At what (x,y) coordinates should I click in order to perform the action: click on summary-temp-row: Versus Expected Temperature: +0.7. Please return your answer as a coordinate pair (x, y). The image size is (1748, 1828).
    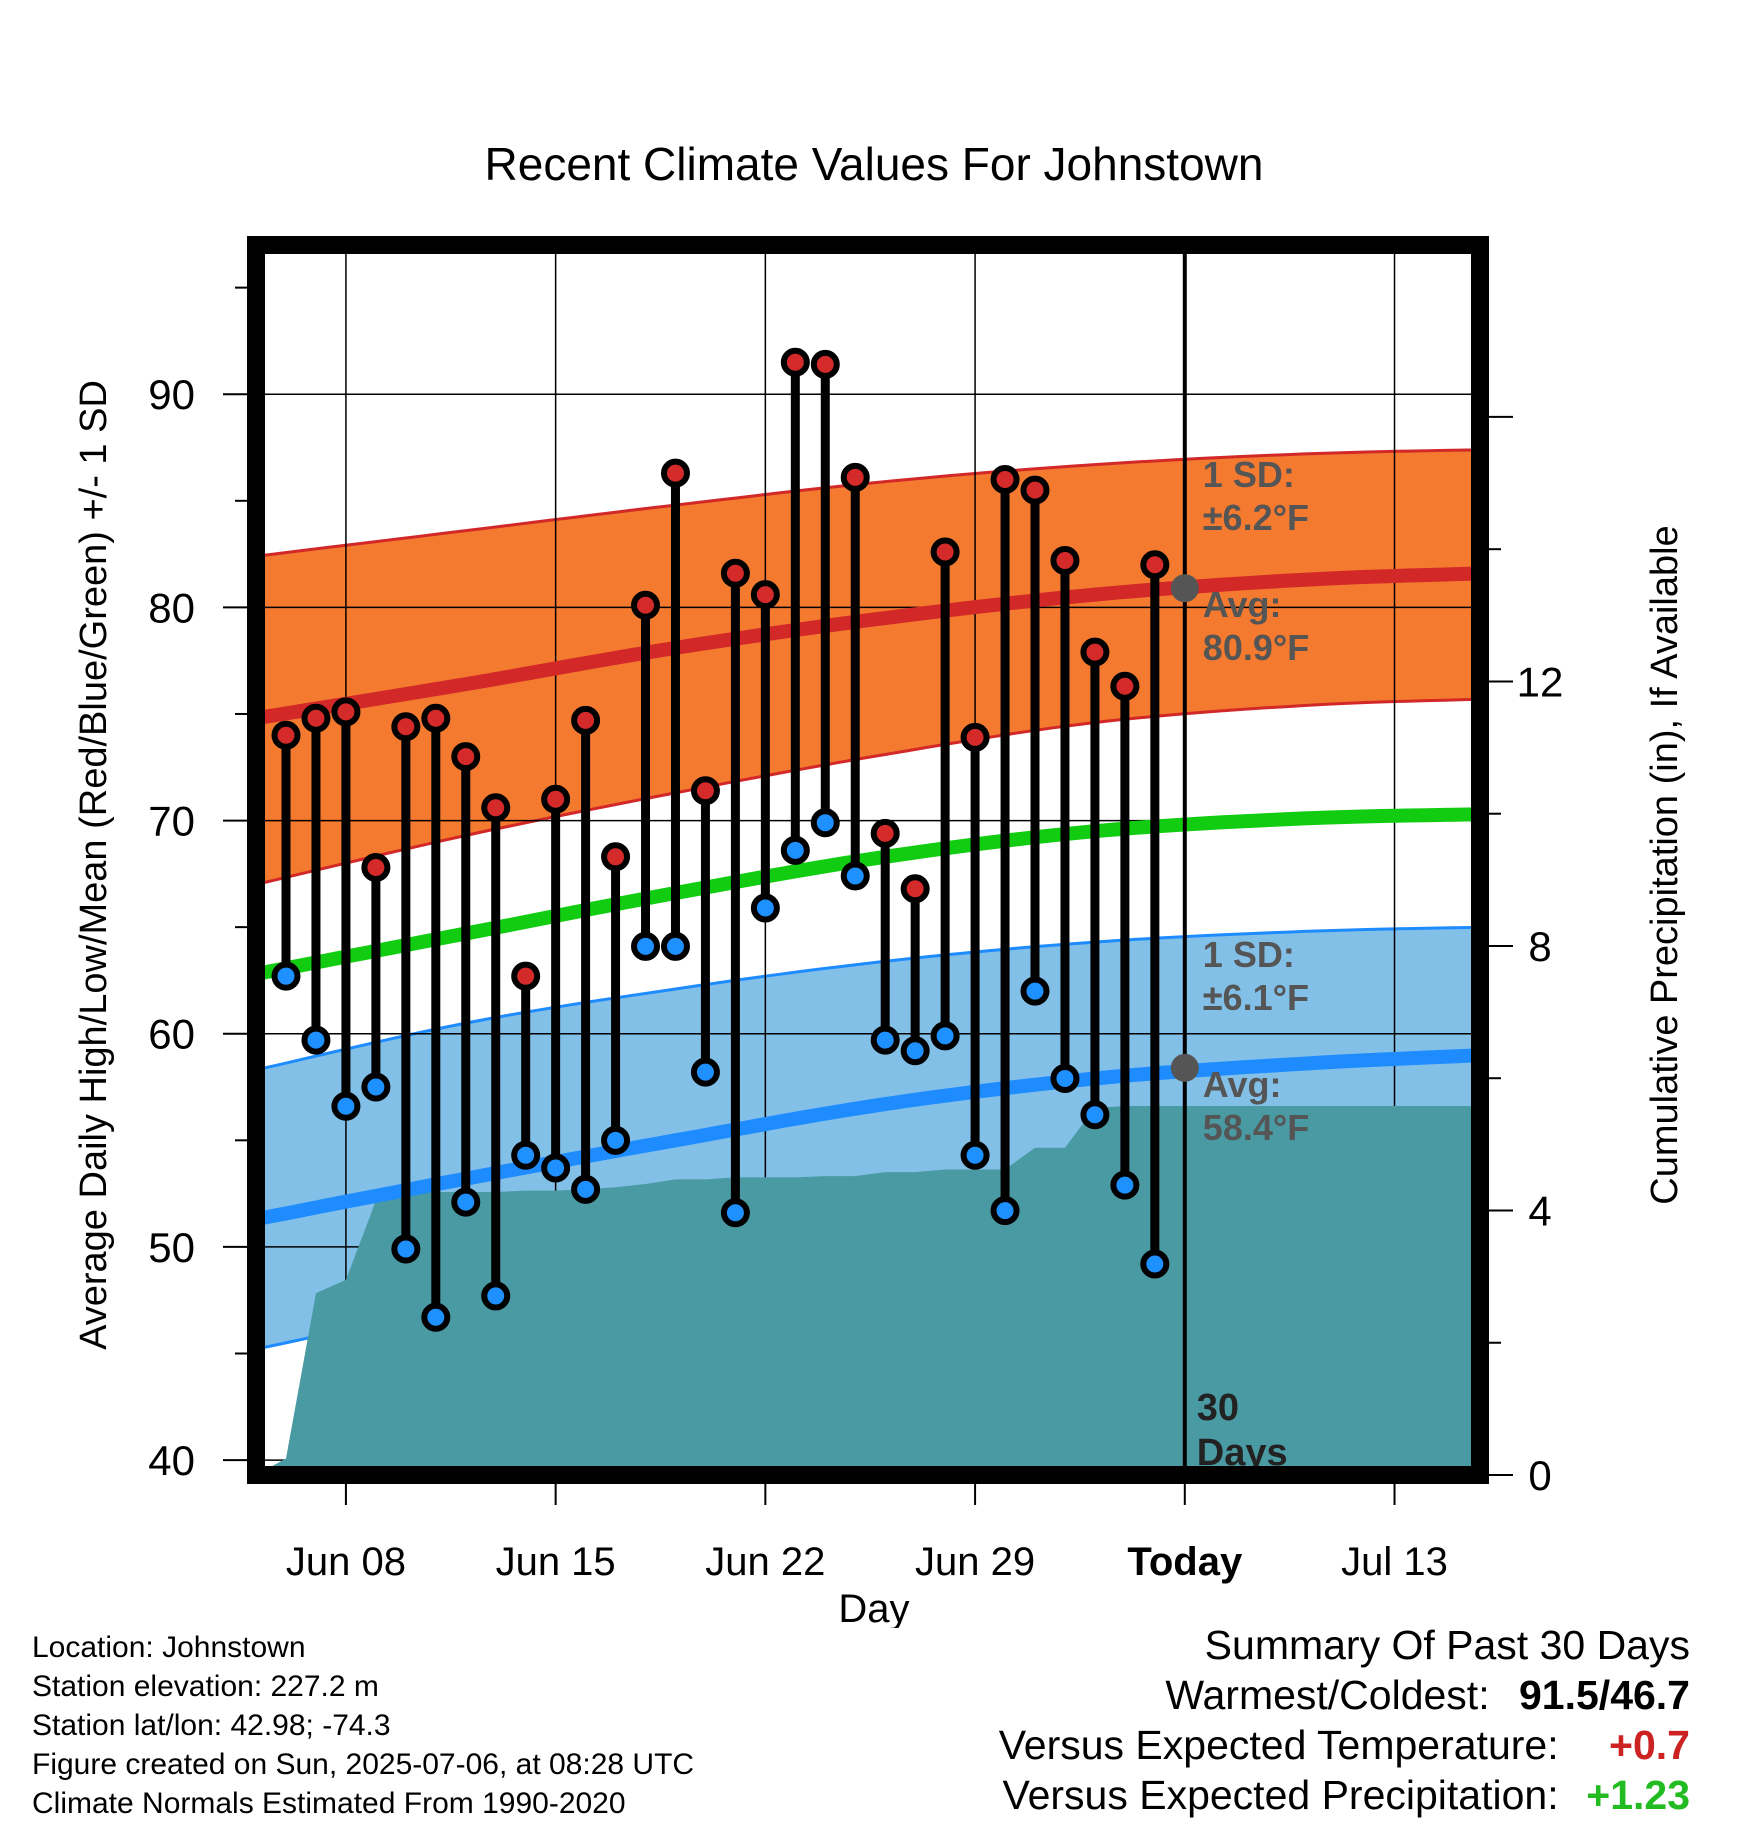
    Looking at the image, I should click on (1344, 1745).